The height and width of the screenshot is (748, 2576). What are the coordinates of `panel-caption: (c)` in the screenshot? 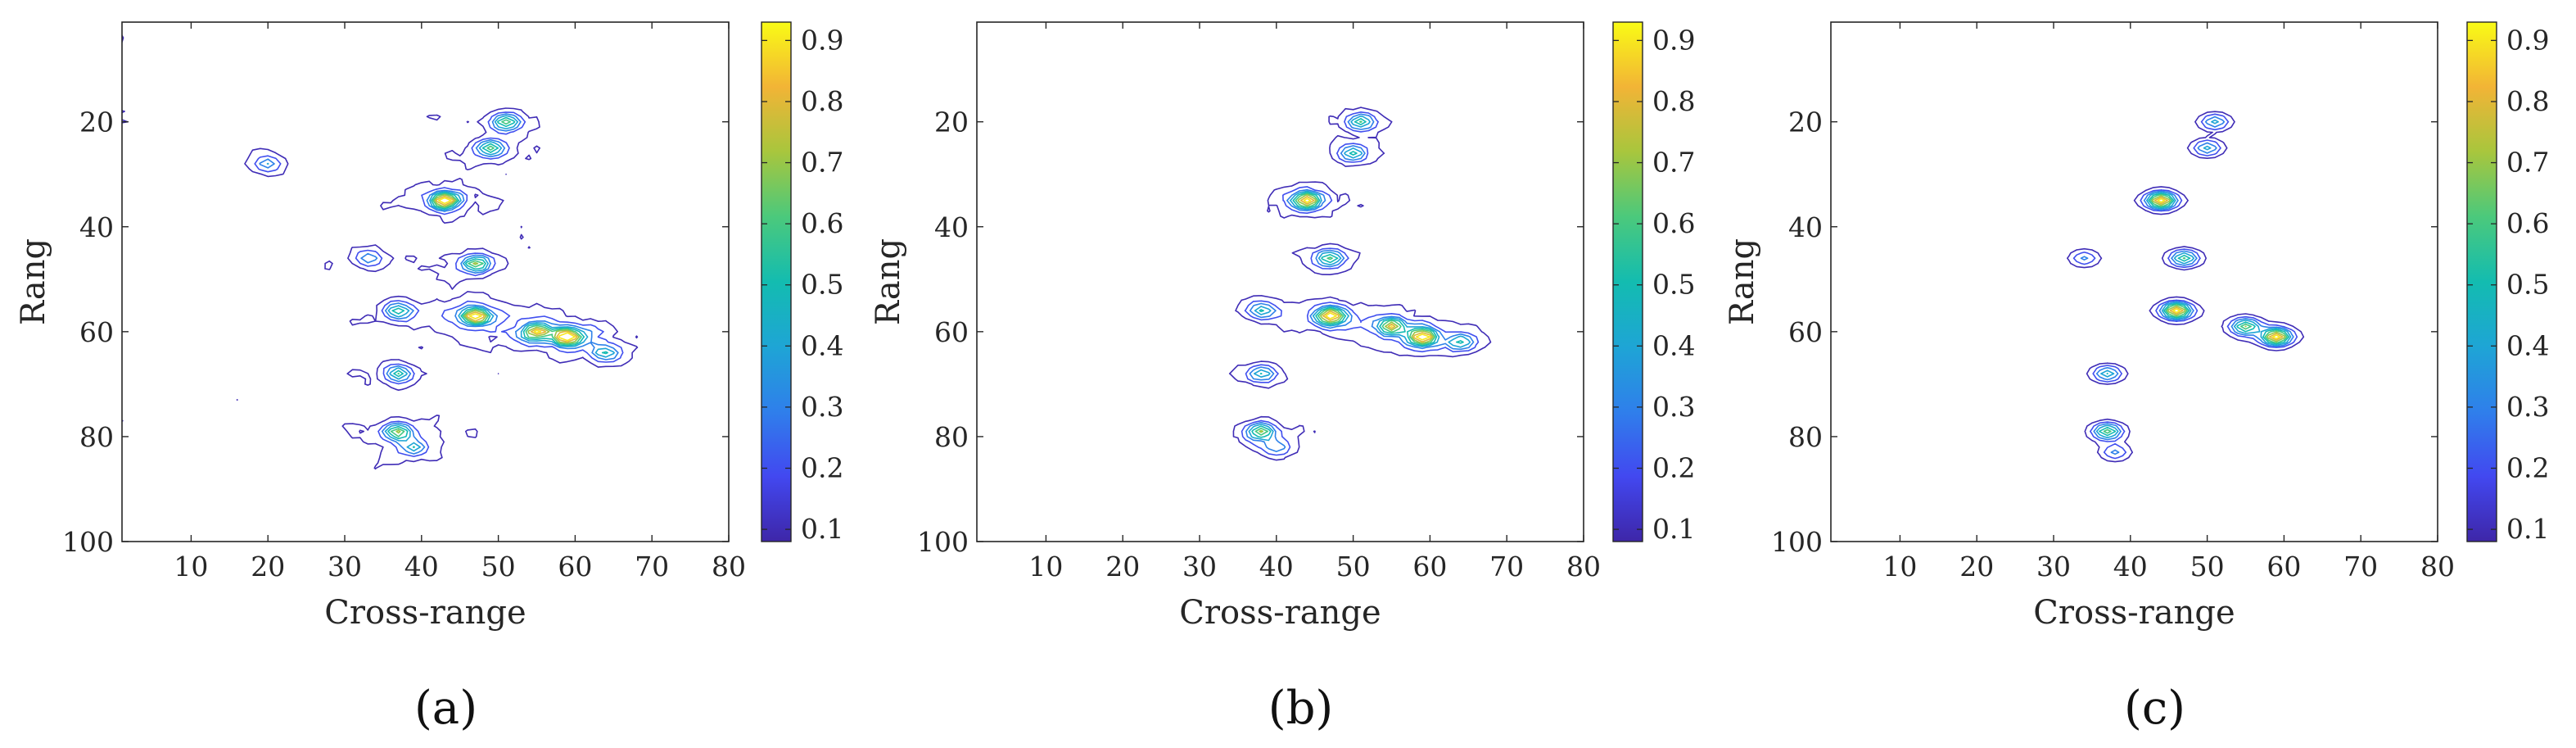 It's located at (2154, 708).